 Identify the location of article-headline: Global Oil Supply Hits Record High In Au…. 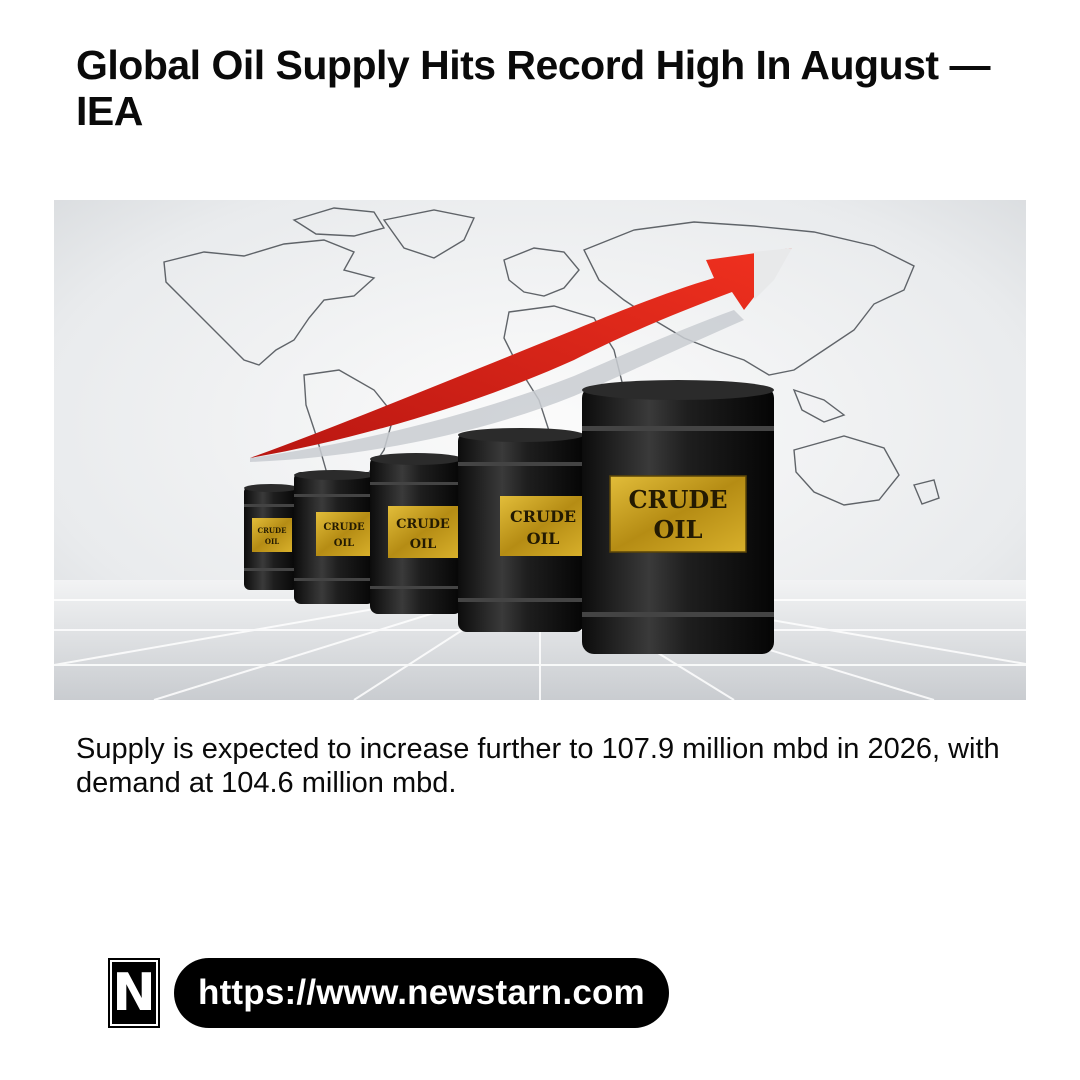
(533, 88).